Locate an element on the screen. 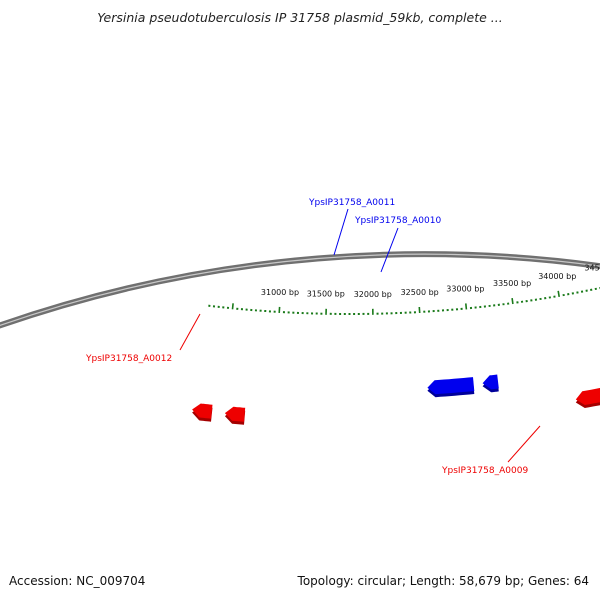 This screenshot has width=600, height=600. tick-label: 31500 bp is located at coordinates (326, 294).